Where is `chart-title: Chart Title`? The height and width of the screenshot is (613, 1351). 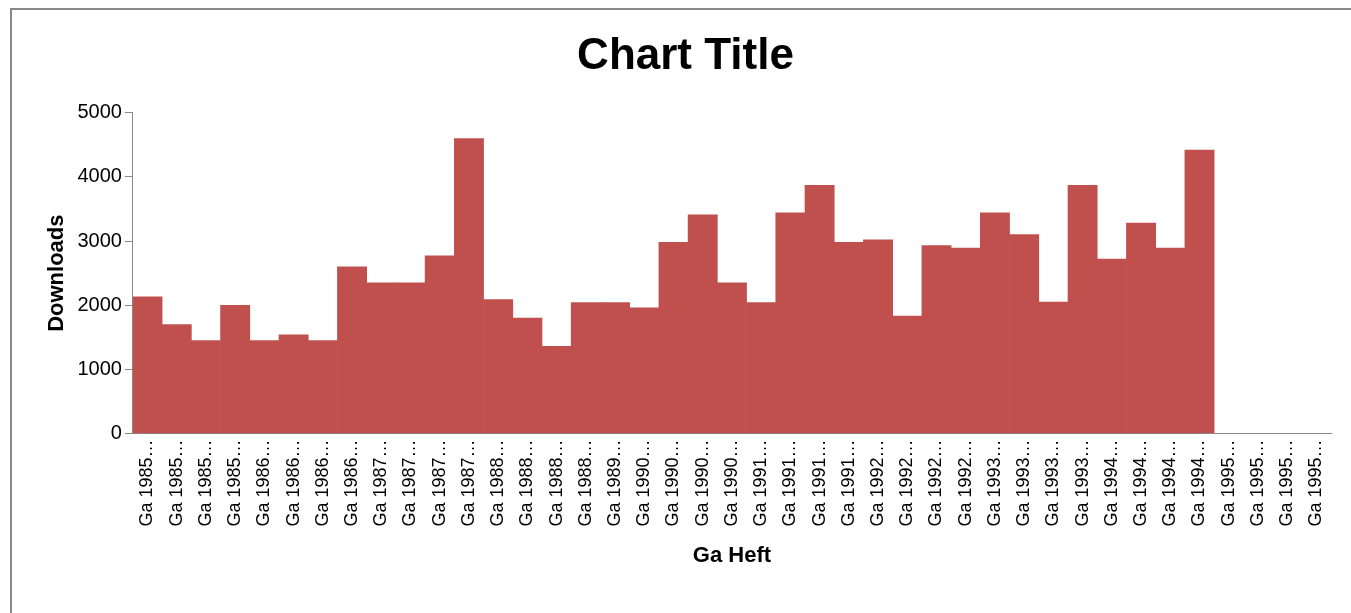 chart-title: Chart Title is located at coordinates (685, 53).